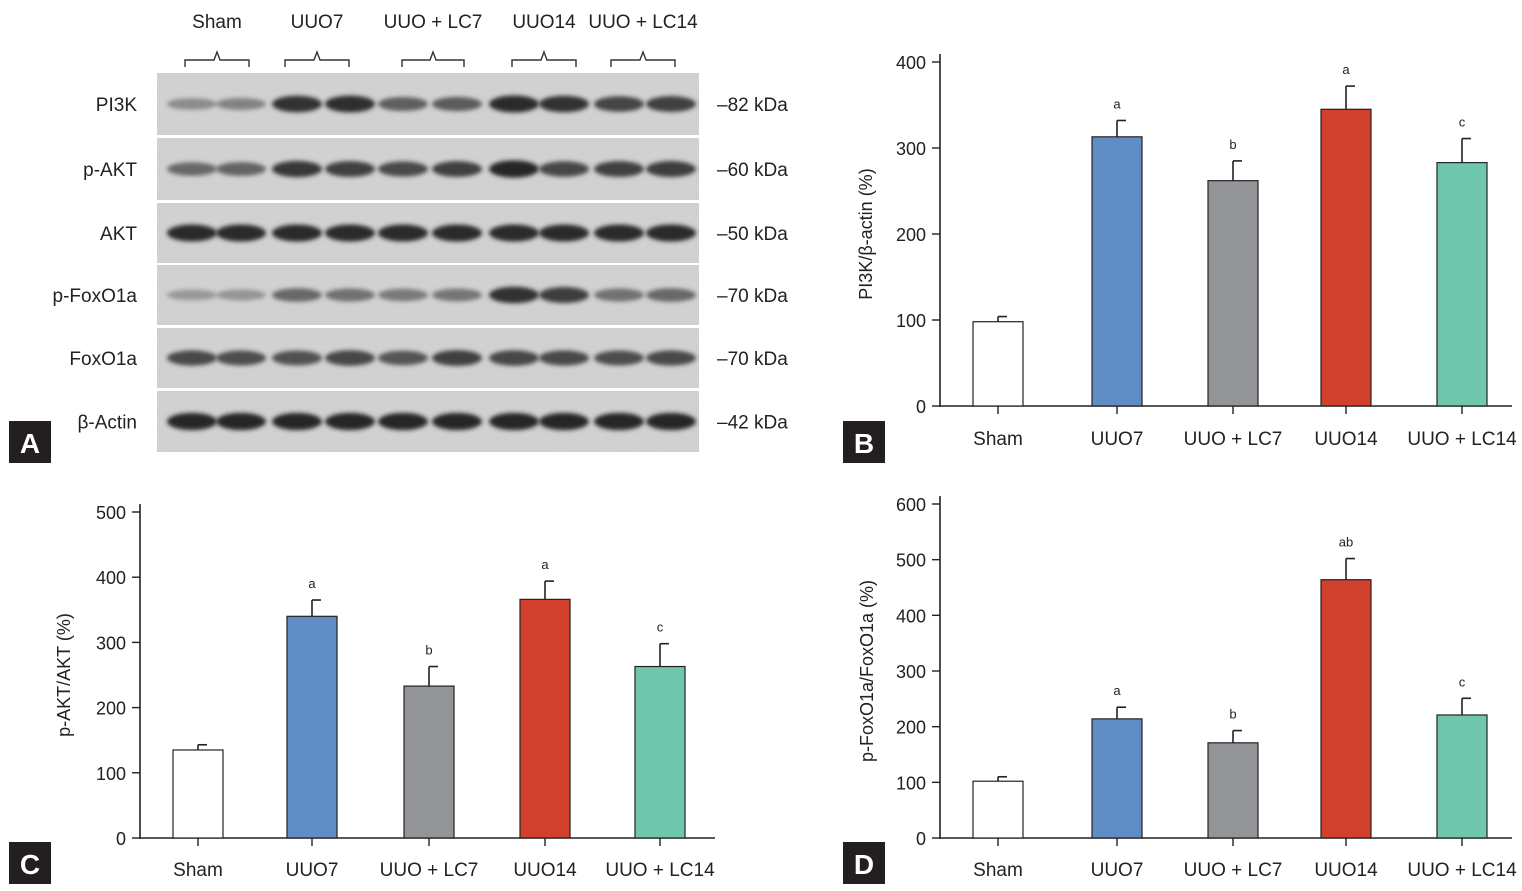  What do you see at coordinates (752, 423) in the screenshot?
I see `blot-kda-label-actin: –42 kDa` at bounding box center [752, 423].